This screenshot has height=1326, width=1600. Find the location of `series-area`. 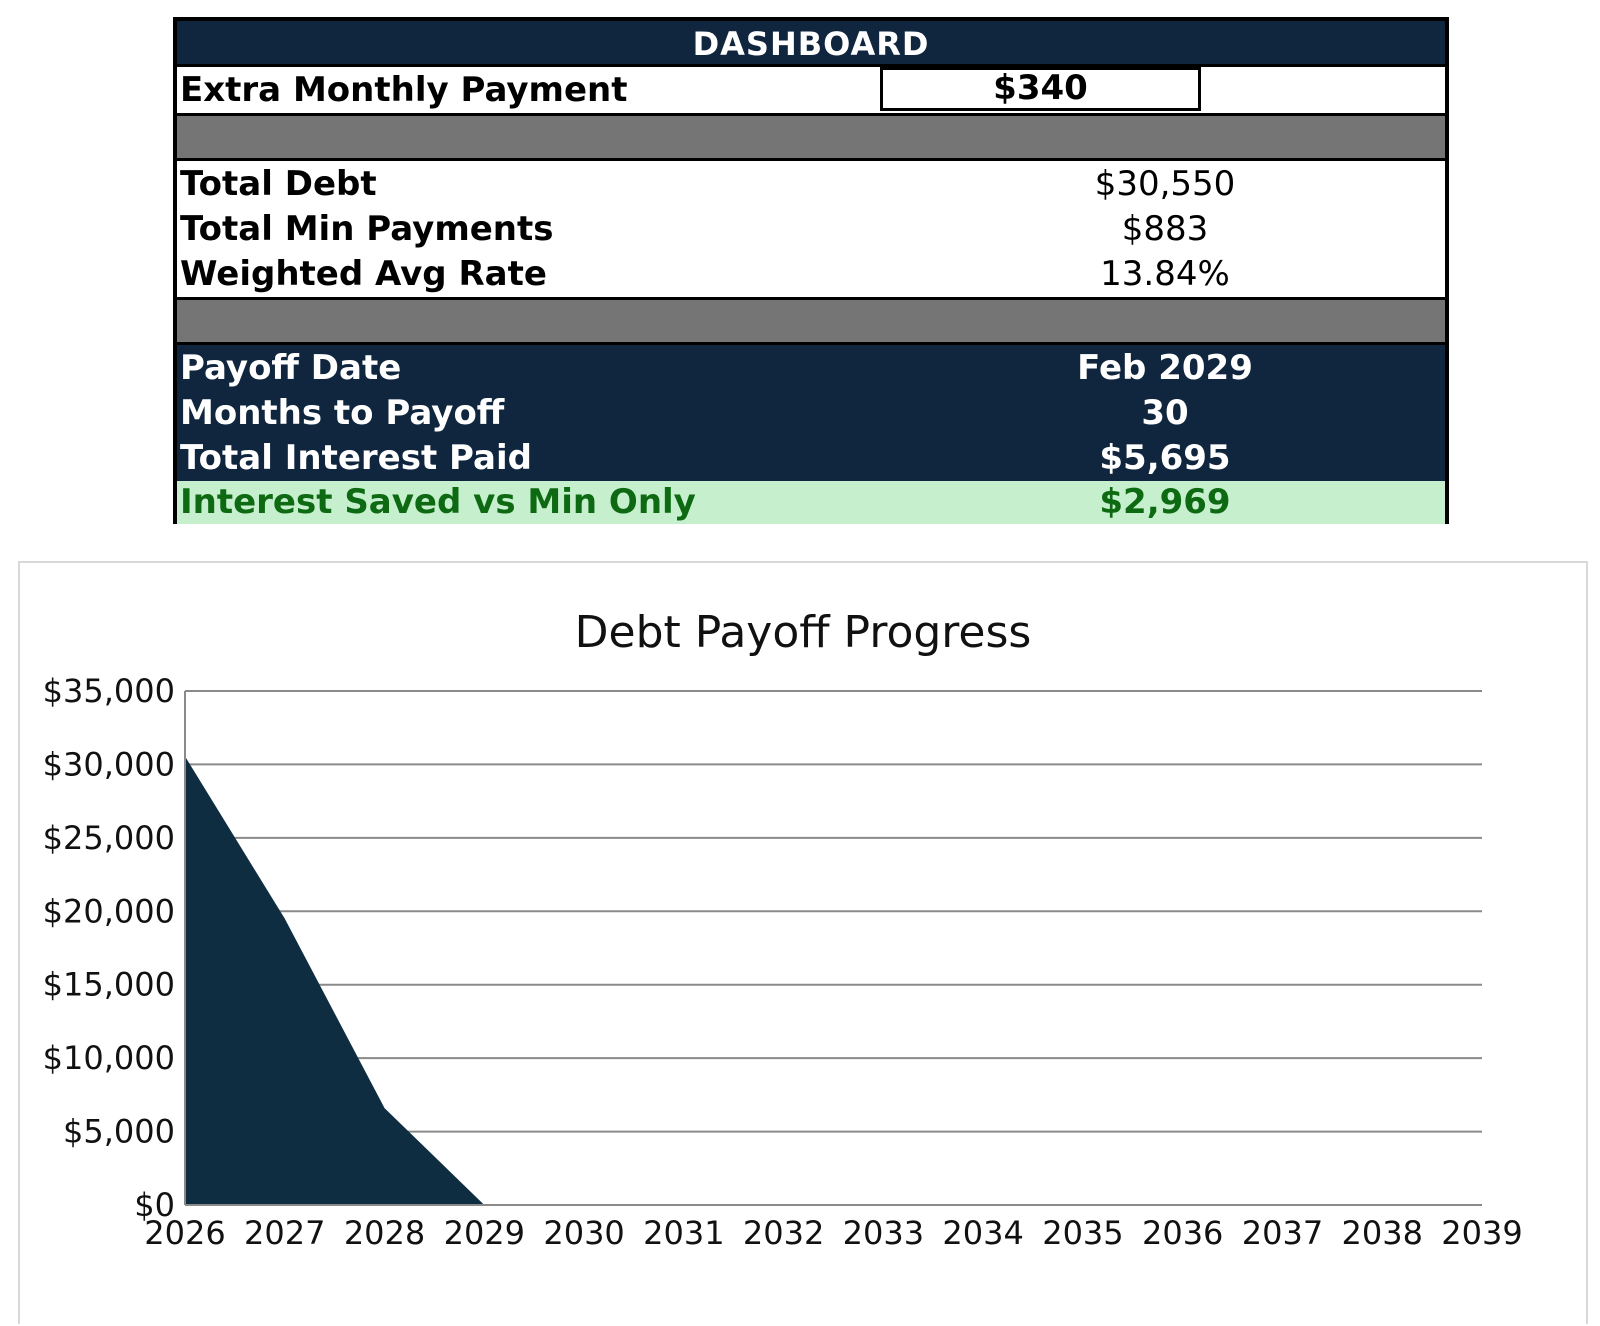

series-area is located at coordinates (335, 980).